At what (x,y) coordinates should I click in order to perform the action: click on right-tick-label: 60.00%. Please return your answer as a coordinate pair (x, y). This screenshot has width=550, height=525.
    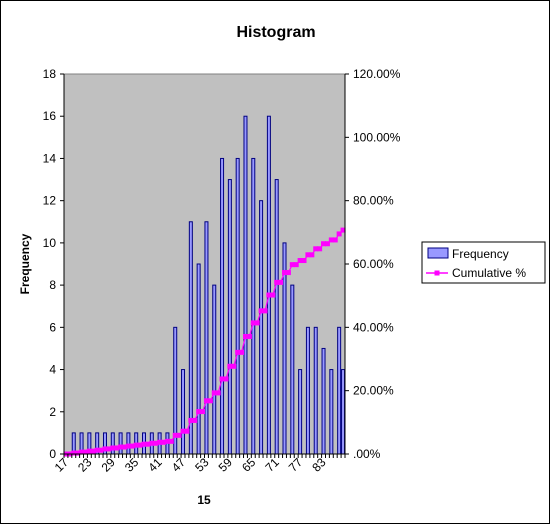
    Looking at the image, I should click on (373, 264).